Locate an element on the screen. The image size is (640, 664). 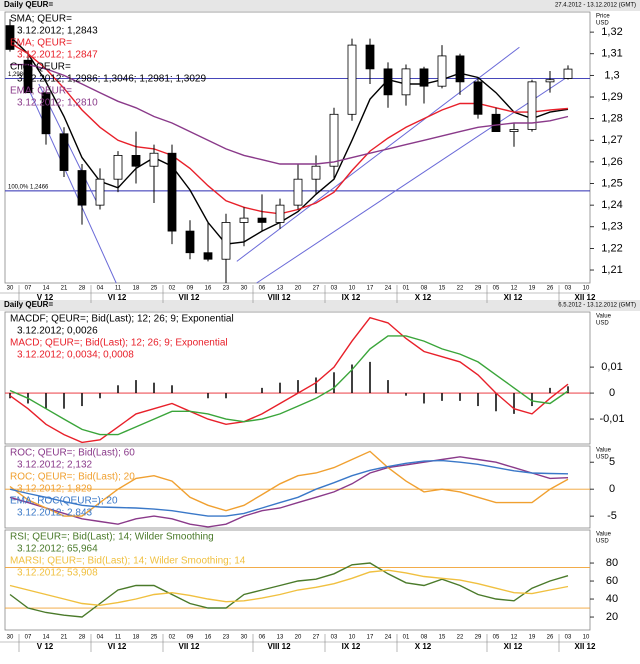
legend-name: SMA; QEUR= is located at coordinates (41, 19).